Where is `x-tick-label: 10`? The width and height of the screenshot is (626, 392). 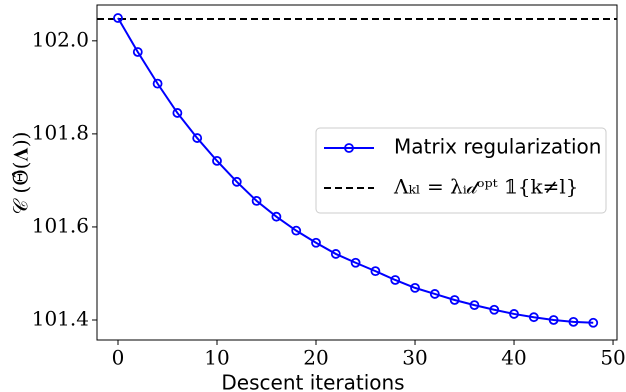 x-tick-label: 10 is located at coordinates (216, 358).